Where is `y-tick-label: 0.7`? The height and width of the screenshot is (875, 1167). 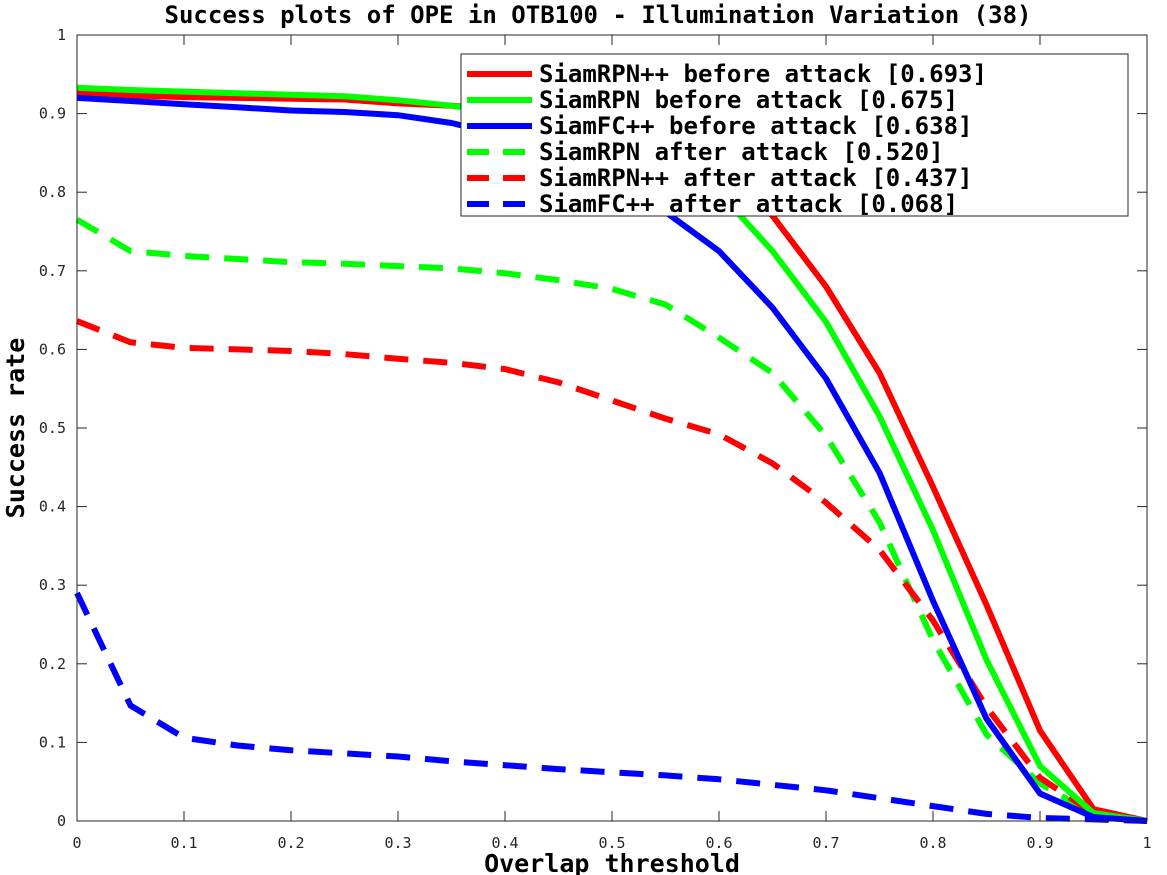
y-tick-label: 0.7 is located at coordinates (52, 271).